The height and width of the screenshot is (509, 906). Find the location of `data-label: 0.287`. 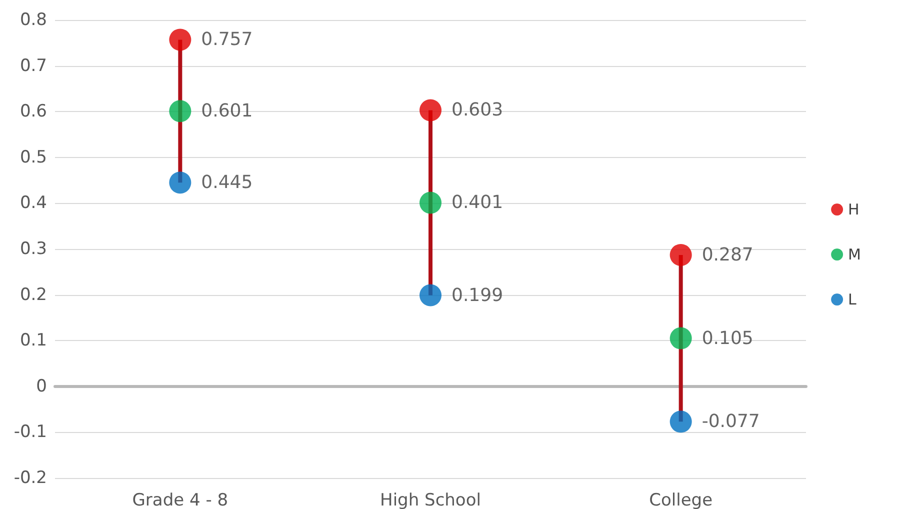

data-label: 0.287 is located at coordinates (728, 255).